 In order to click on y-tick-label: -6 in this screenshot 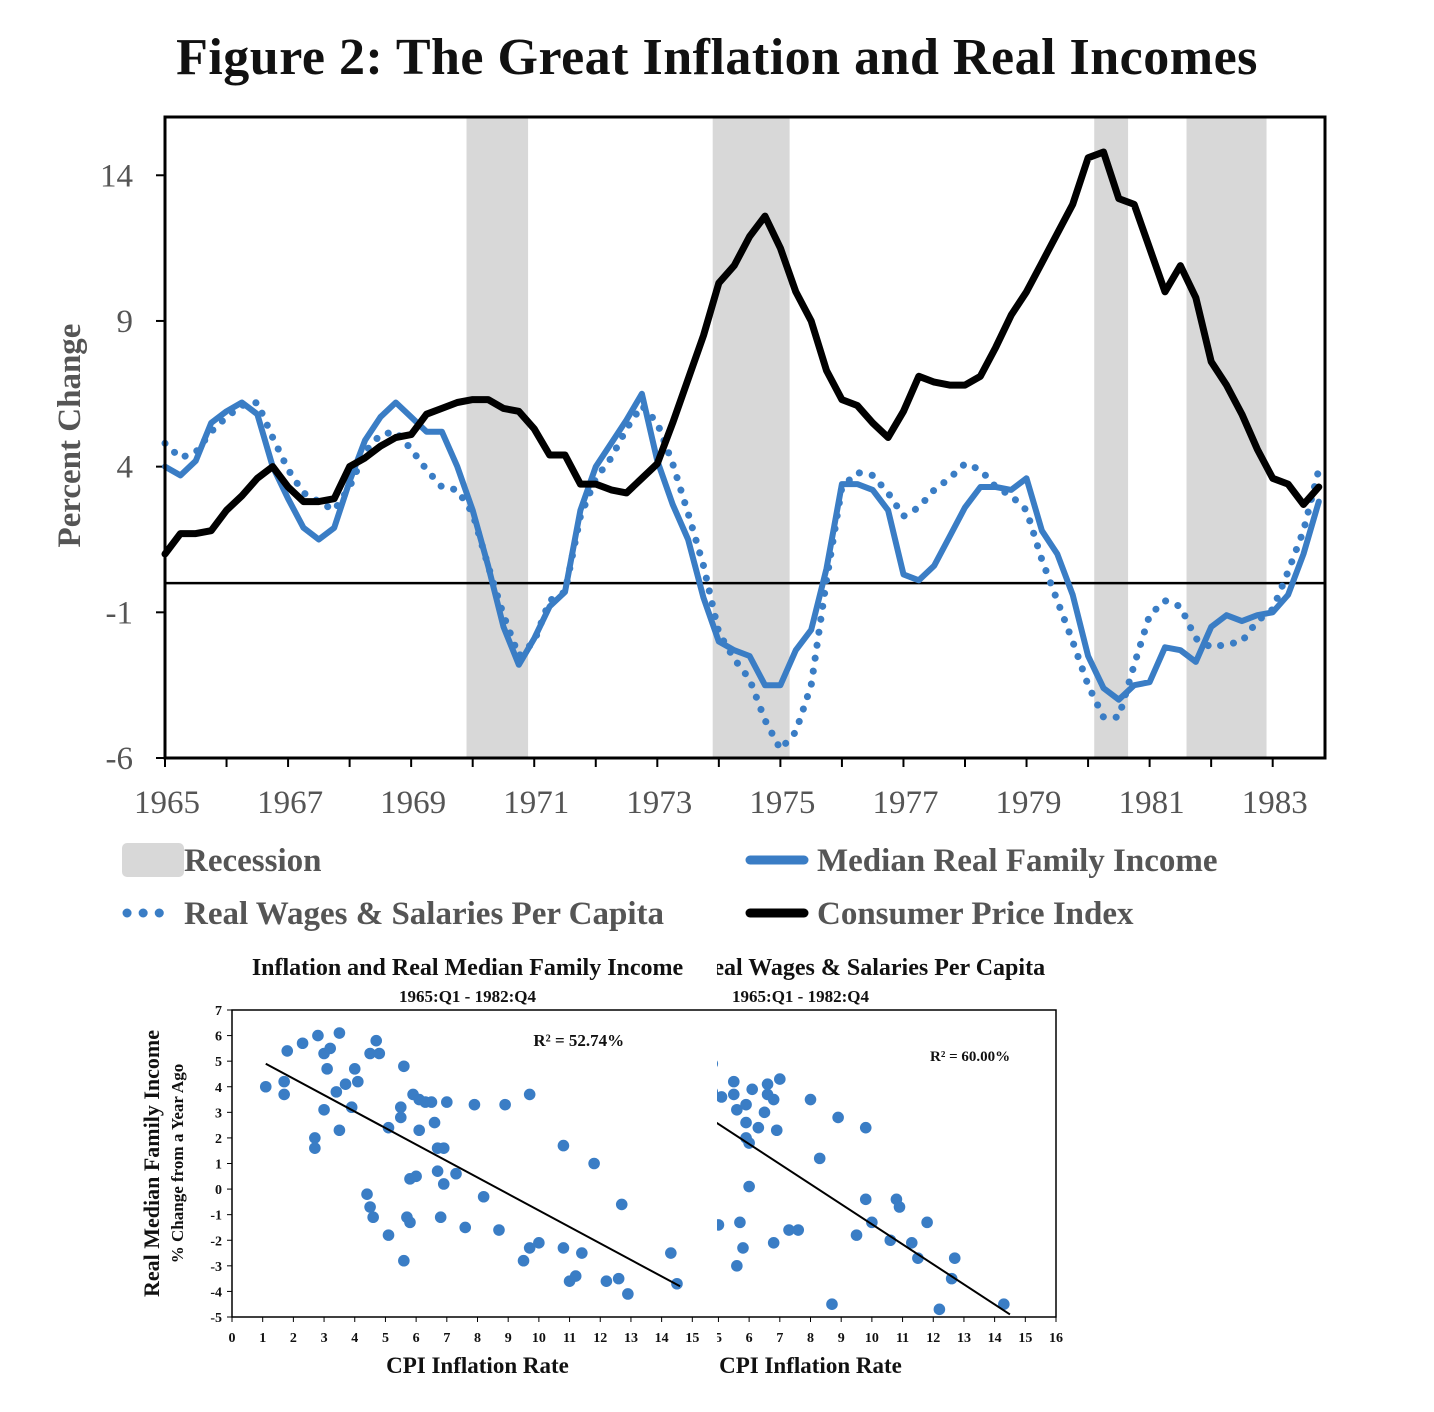, I will do `click(120, 759)`.